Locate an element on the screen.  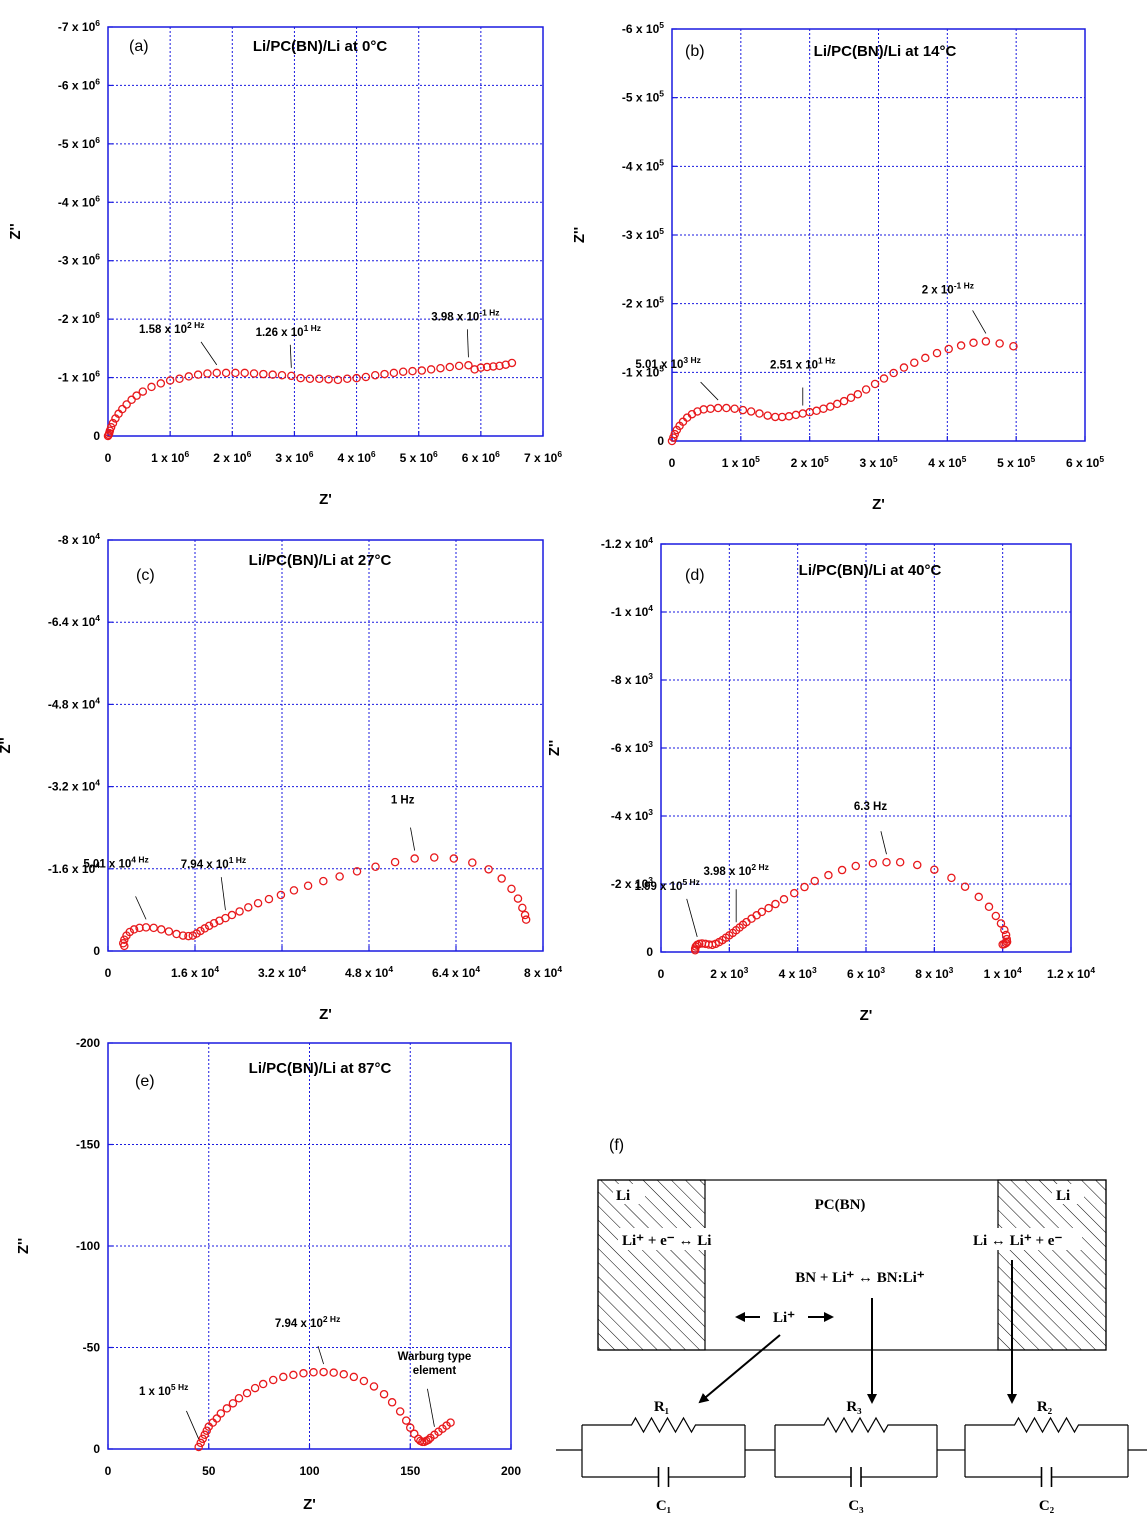
annotation-label: 6.3 Hz is located at coordinates (870, 807).